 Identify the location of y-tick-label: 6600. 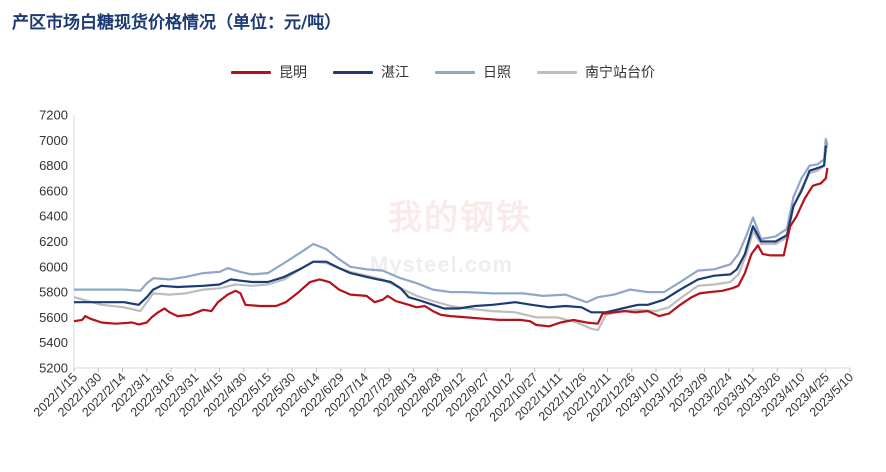
(53, 190).